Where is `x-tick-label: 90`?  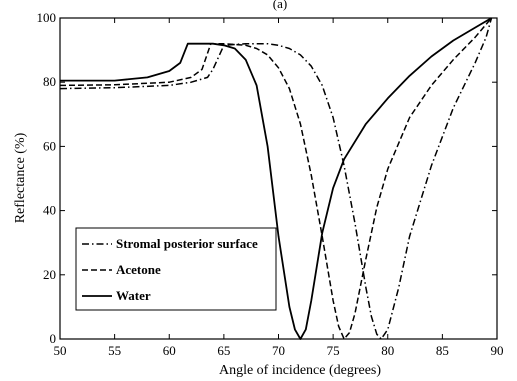
x-tick-label: 90 is located at coordinates (497, 350).